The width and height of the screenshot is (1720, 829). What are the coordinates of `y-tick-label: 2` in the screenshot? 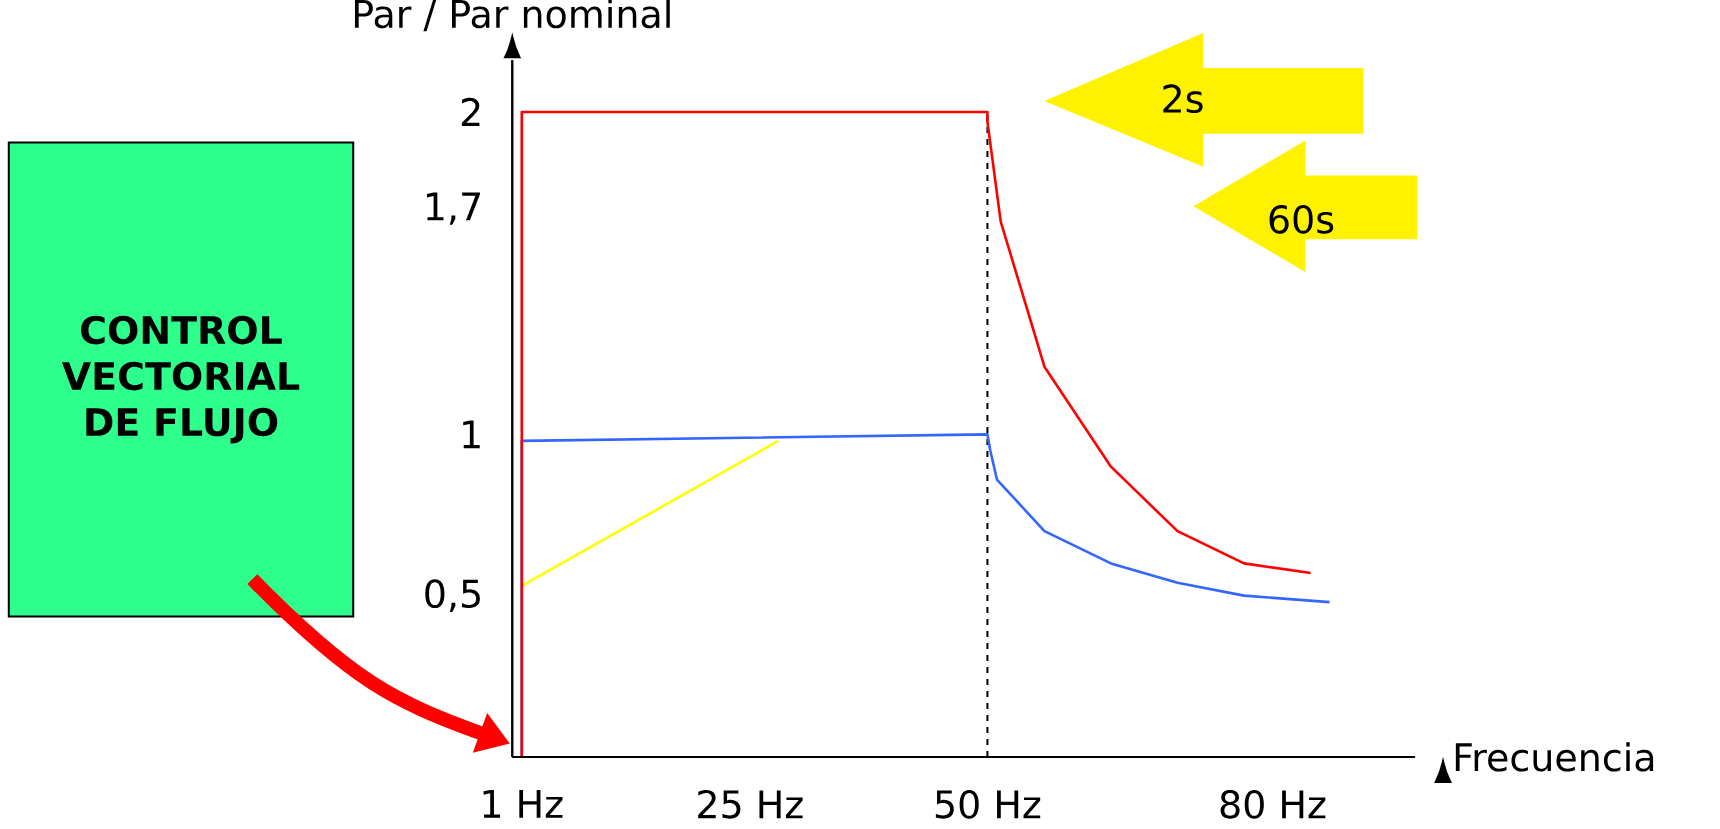 It's located at (470, 111).